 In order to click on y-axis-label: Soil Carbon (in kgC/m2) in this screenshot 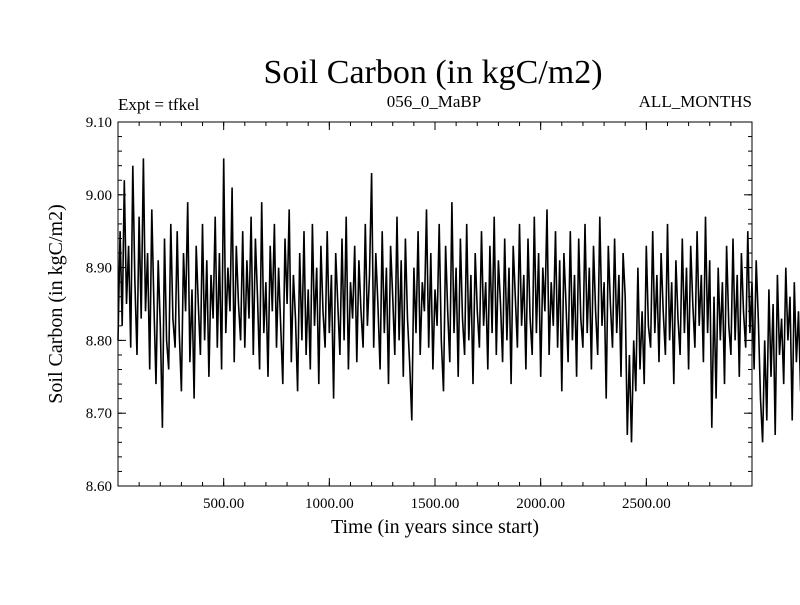, I will do `click(56, 303)`.